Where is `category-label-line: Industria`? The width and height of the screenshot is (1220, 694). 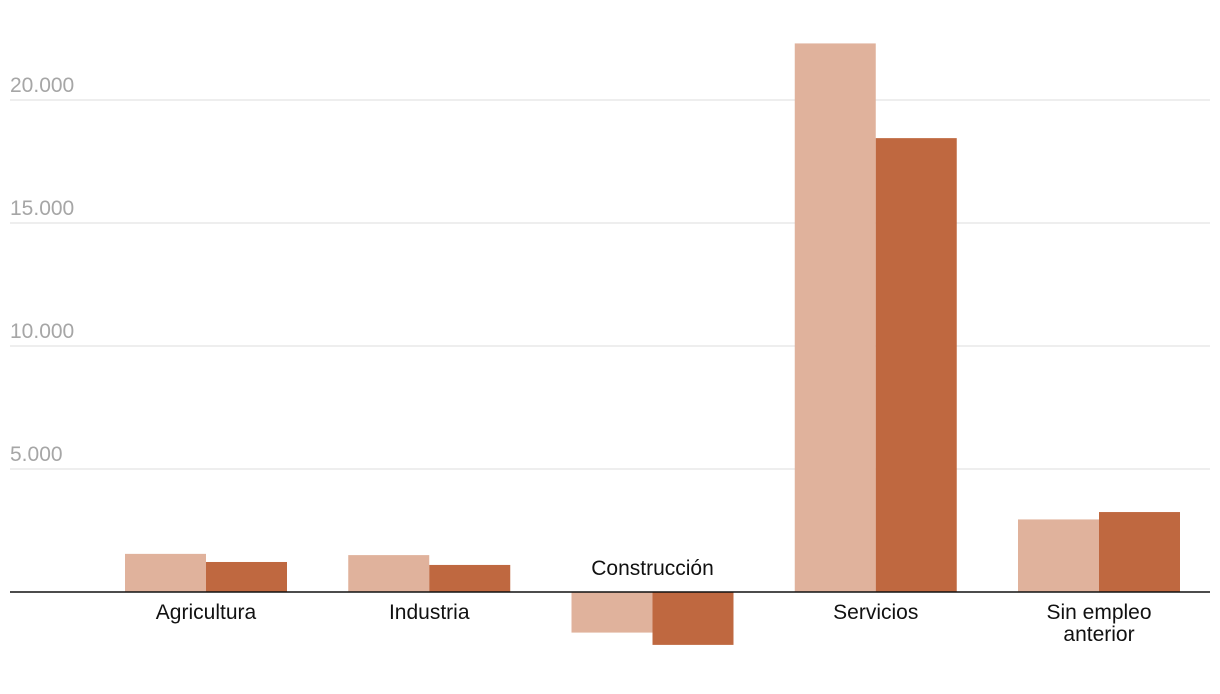 category-label-line: Industria is located at coordinates (429, 612).